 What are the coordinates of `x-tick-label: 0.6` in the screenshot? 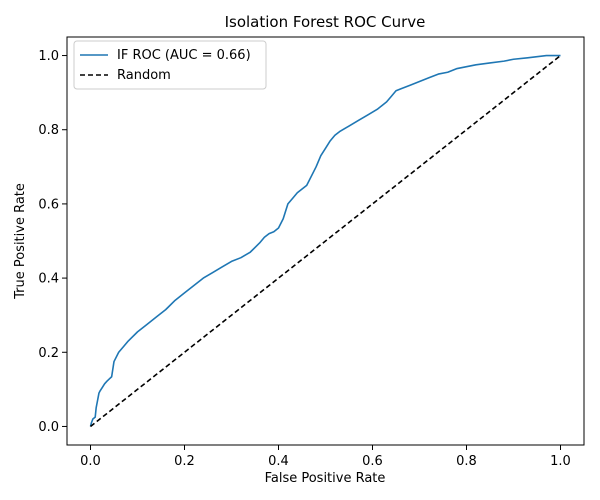 It's located at (372, 461).